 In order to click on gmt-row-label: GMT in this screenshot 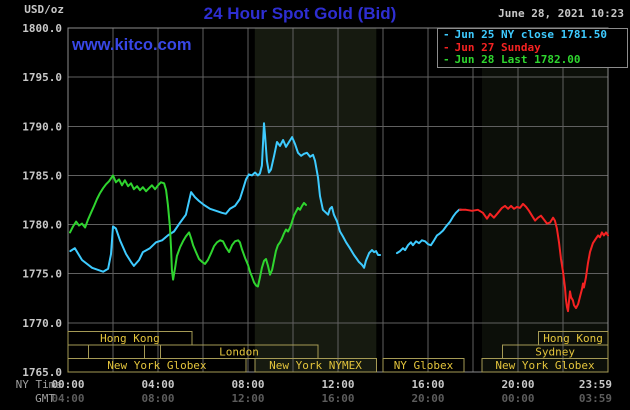, I will do `click(45, 398)`.